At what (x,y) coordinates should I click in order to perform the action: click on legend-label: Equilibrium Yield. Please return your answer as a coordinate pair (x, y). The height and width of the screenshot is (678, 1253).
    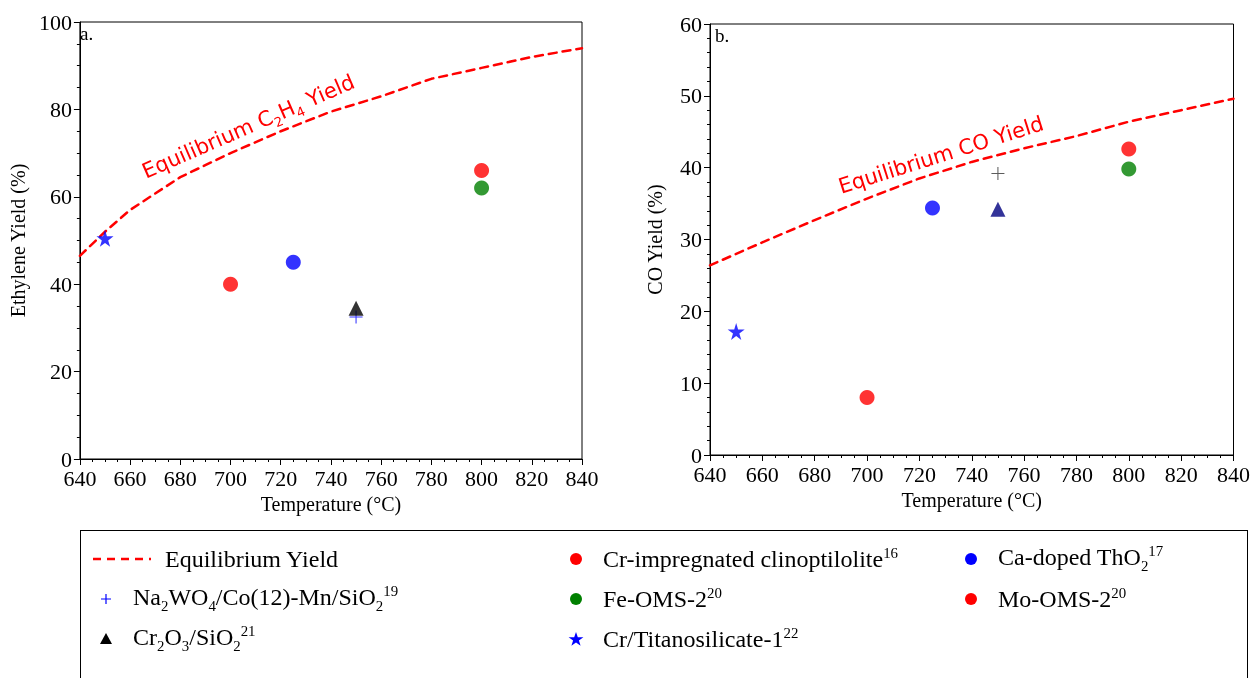
    Looking at the image, I should click on (252, 559).